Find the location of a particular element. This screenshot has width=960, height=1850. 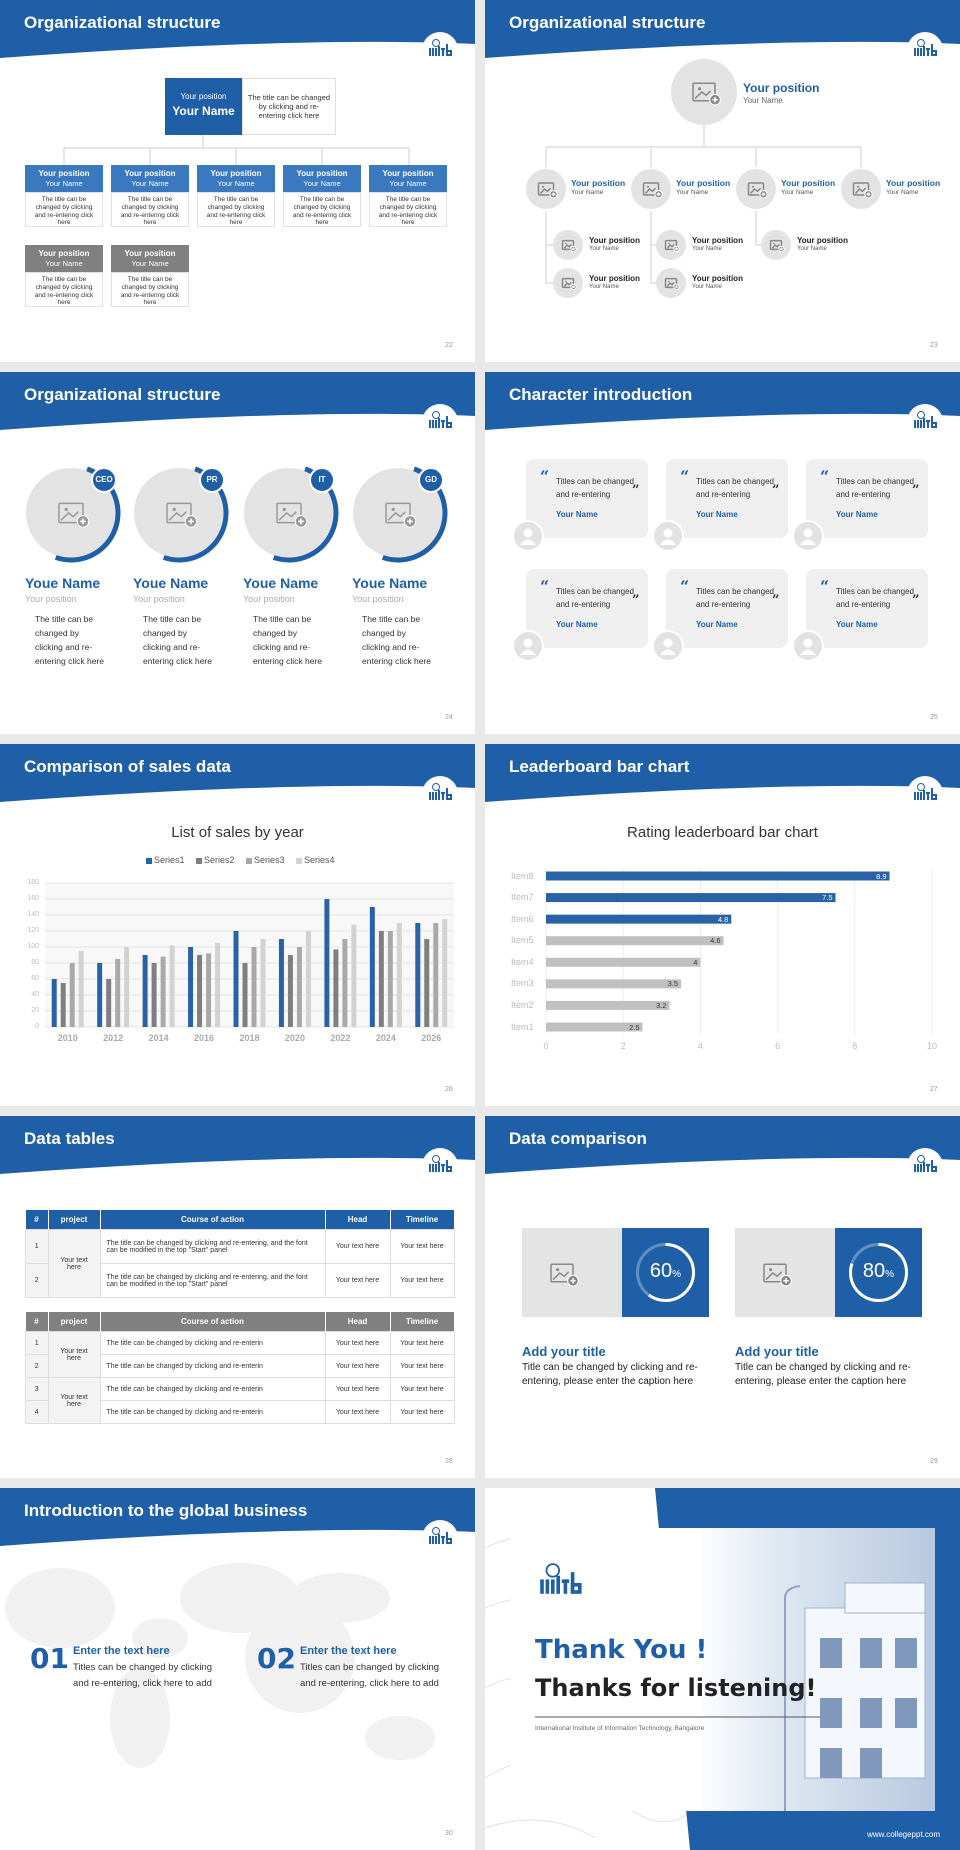

y-tick-label: 180 is located at coordinates (33, 882).